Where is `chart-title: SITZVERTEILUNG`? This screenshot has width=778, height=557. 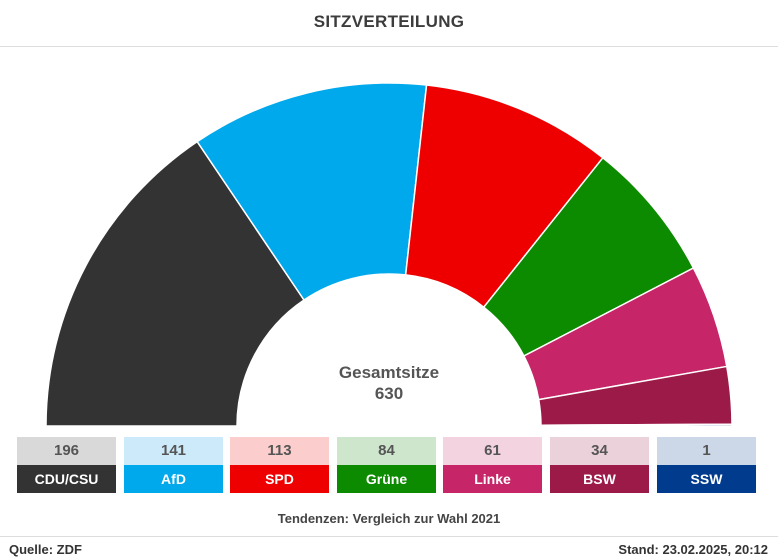
chart-title: SITZVERTEILUNG is located at coordinates (389, 21).